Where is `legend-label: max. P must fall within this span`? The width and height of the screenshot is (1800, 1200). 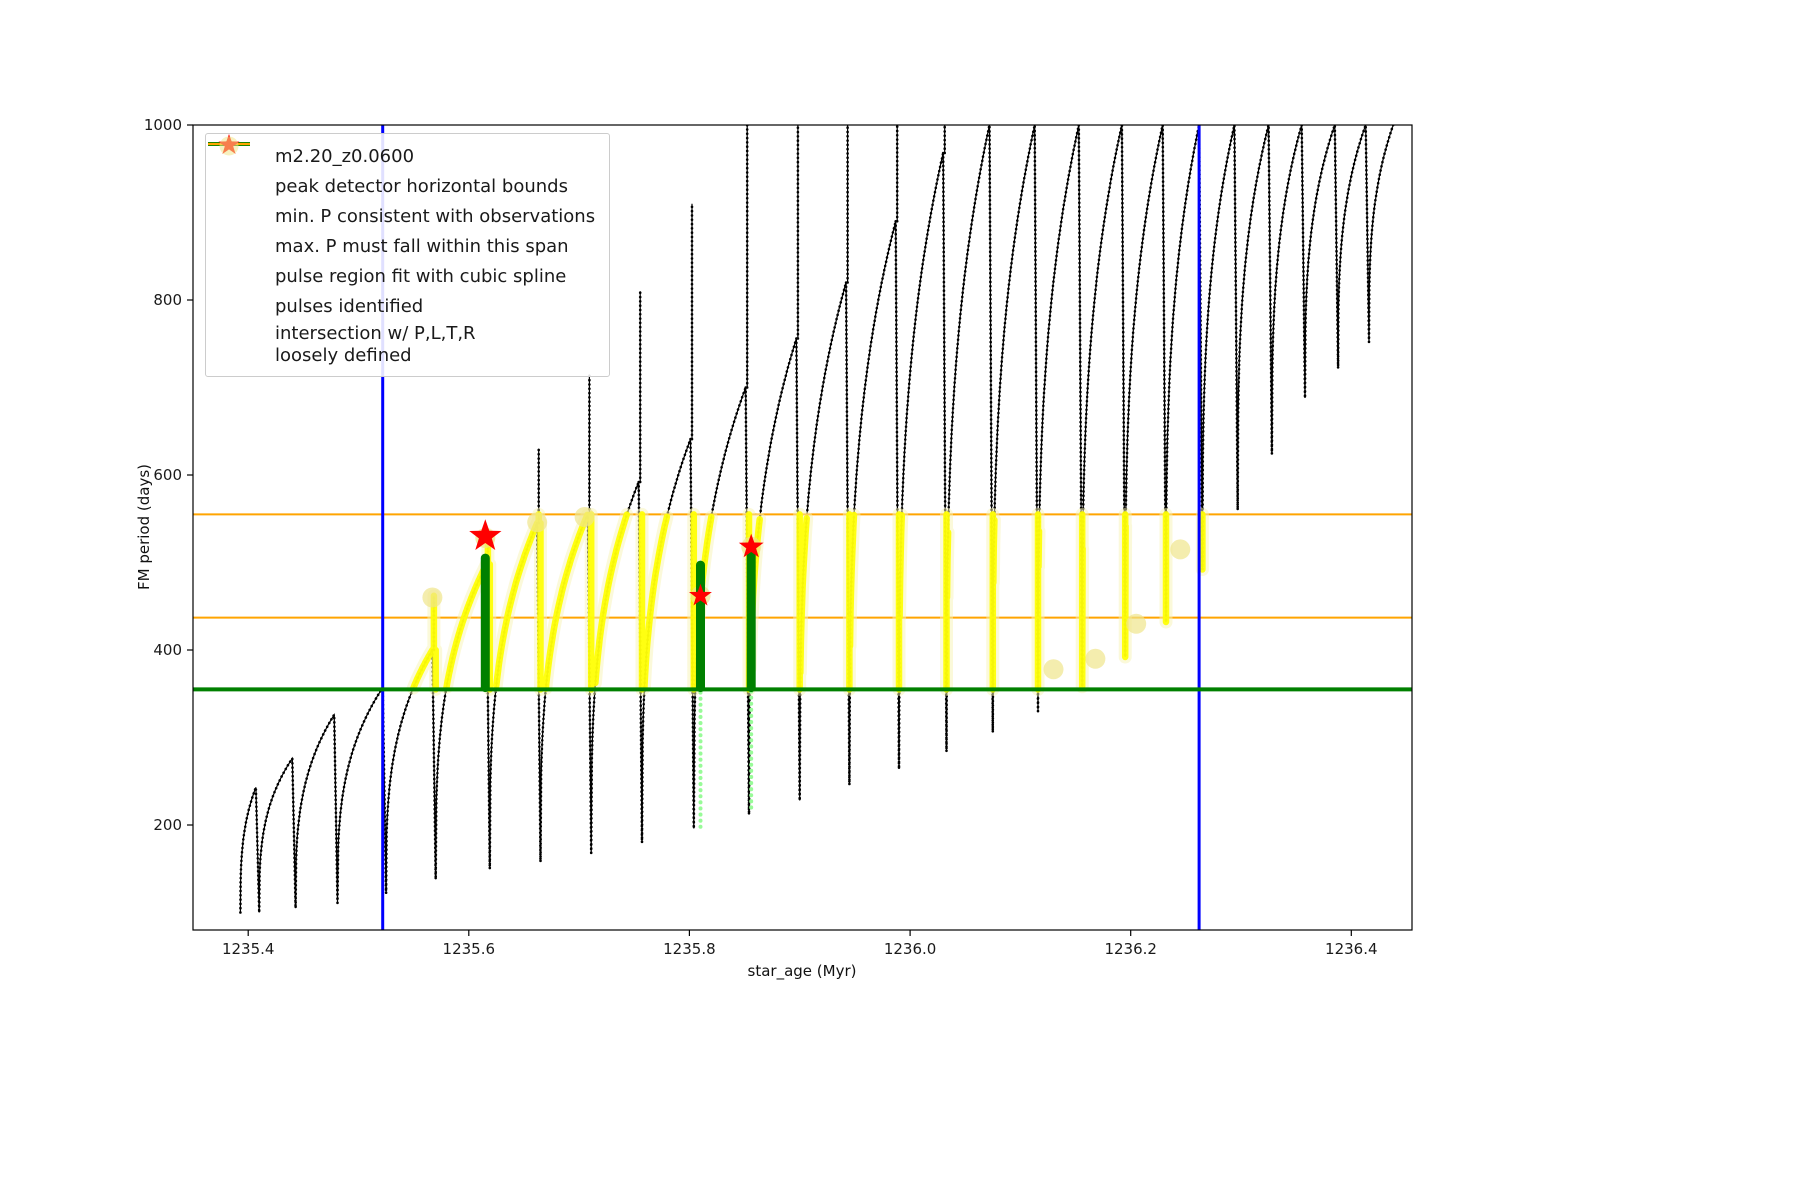 legend-label: max. P must fall within this span is located at coordinates (422, 246).